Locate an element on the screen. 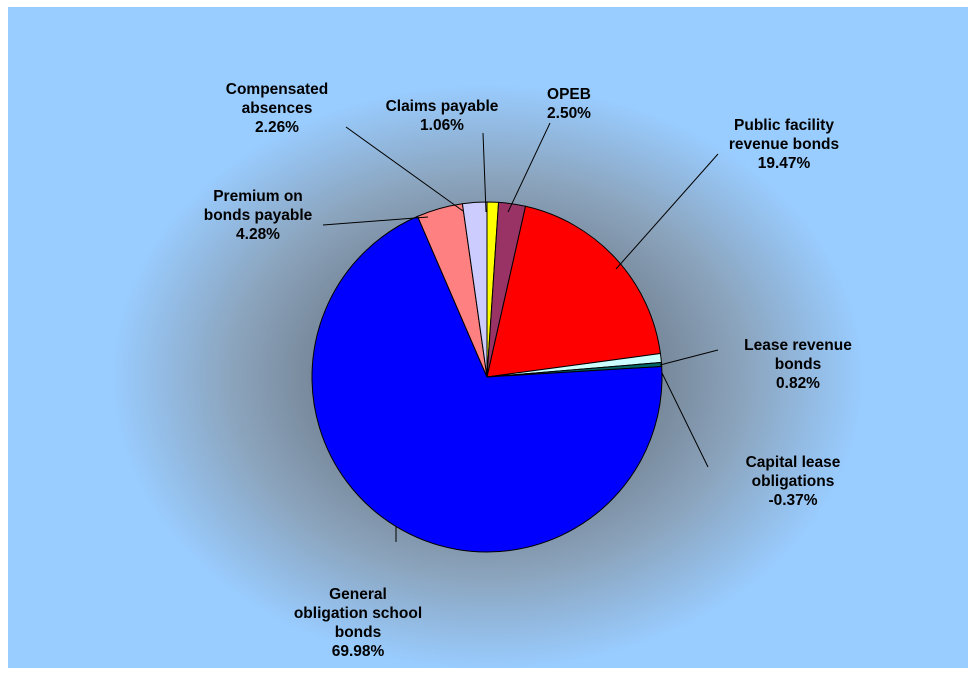  data-label-3: Lease revenue bonds 0.82% is located at coordinates (798, 364).